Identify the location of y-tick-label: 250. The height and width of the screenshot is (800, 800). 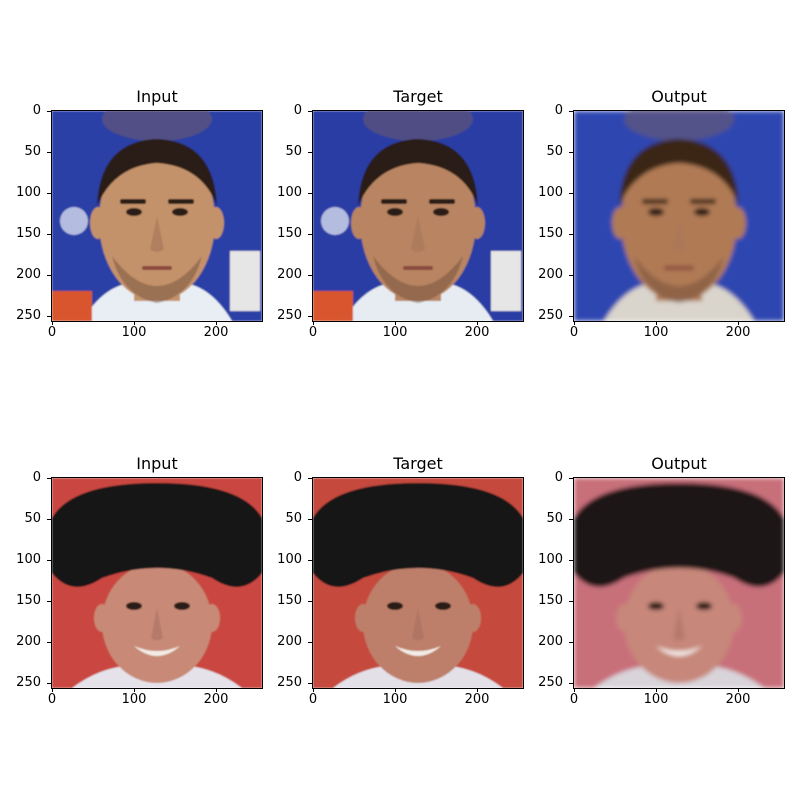
(550, 316).